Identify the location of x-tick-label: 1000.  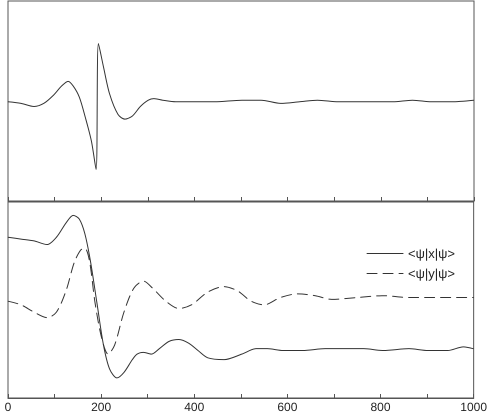
(474, 407).